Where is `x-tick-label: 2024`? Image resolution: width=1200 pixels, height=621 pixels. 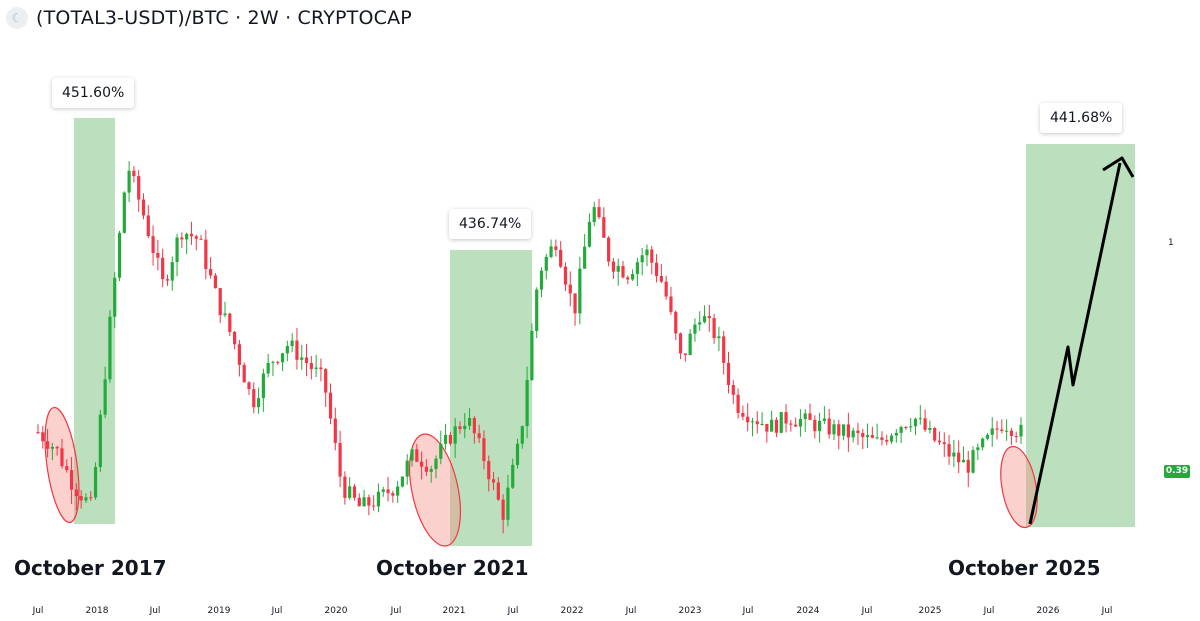
x-tick-label: 2024 is located at coordinates (808, 611).